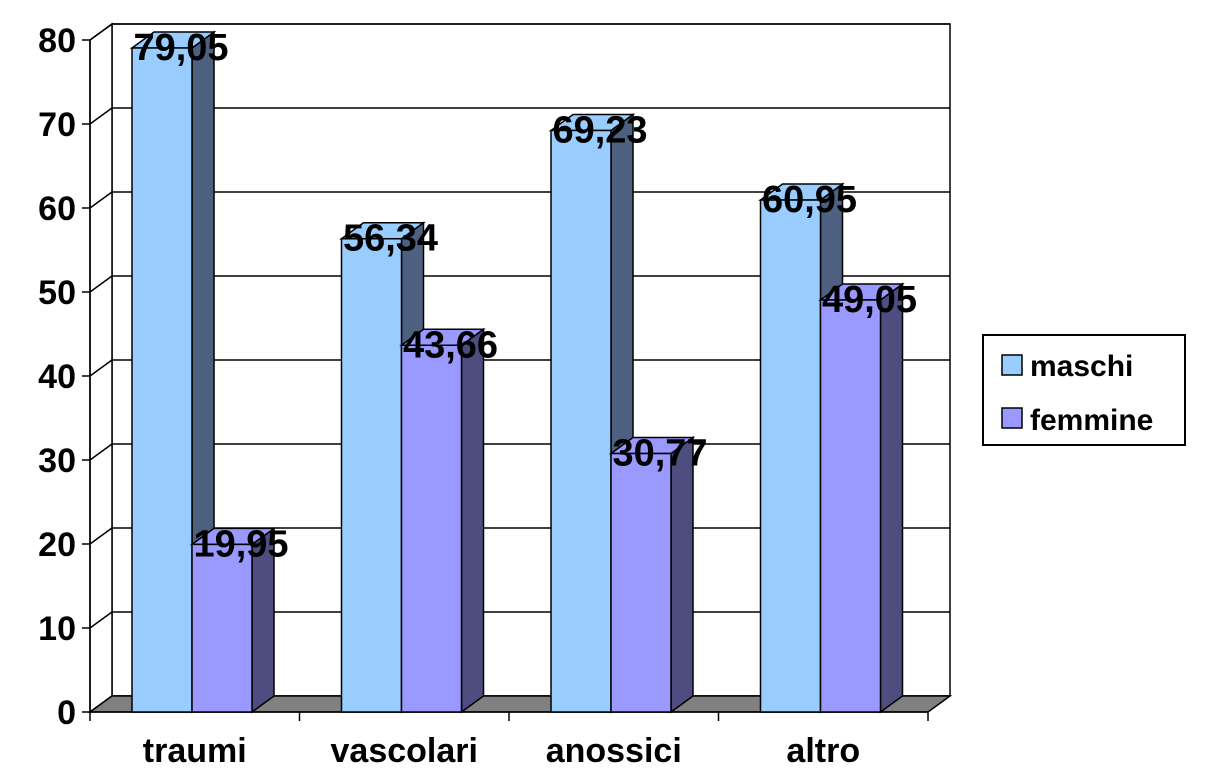  What do you see at coordinates (850, 506) in the screenshot?
I see `bar-femmine-altro` at bounding box center [850, 506].